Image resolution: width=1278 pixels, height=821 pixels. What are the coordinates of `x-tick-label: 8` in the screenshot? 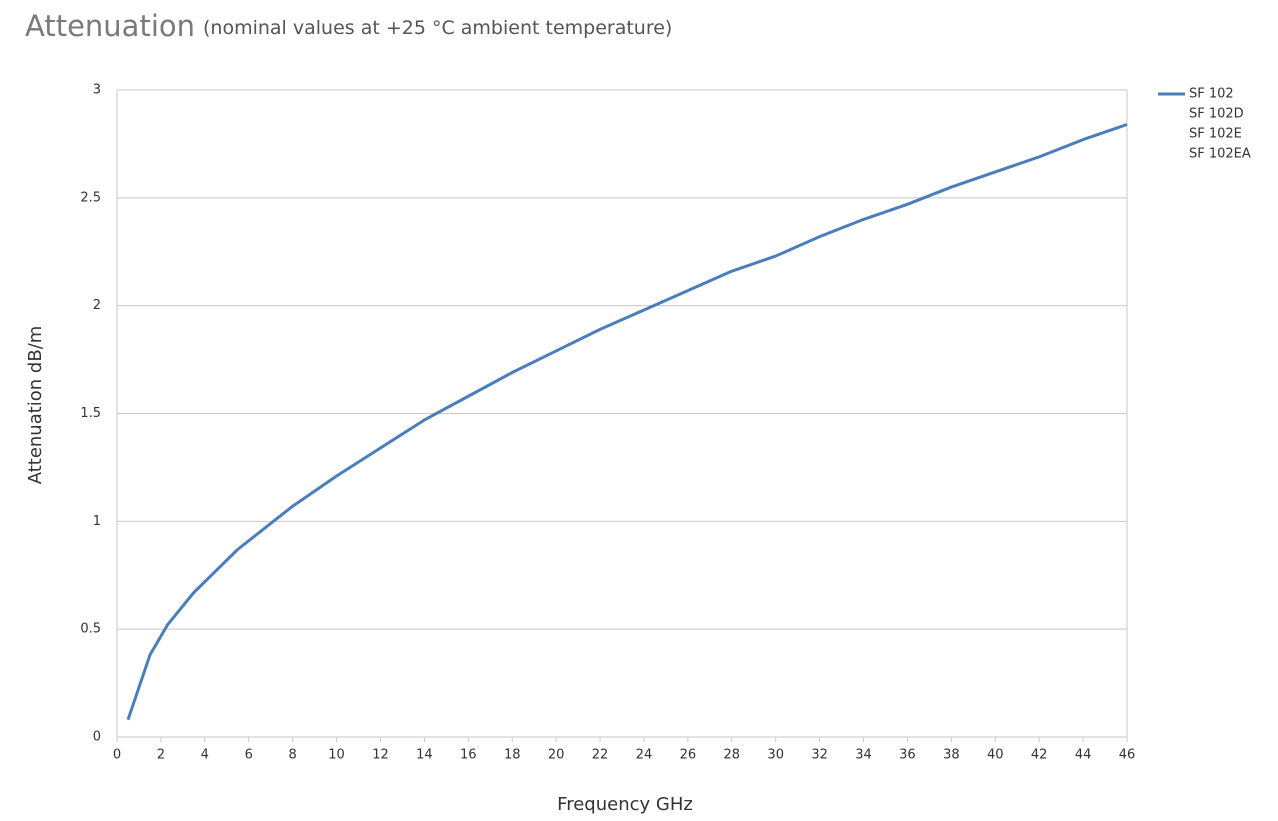 It's located at (293, 755).